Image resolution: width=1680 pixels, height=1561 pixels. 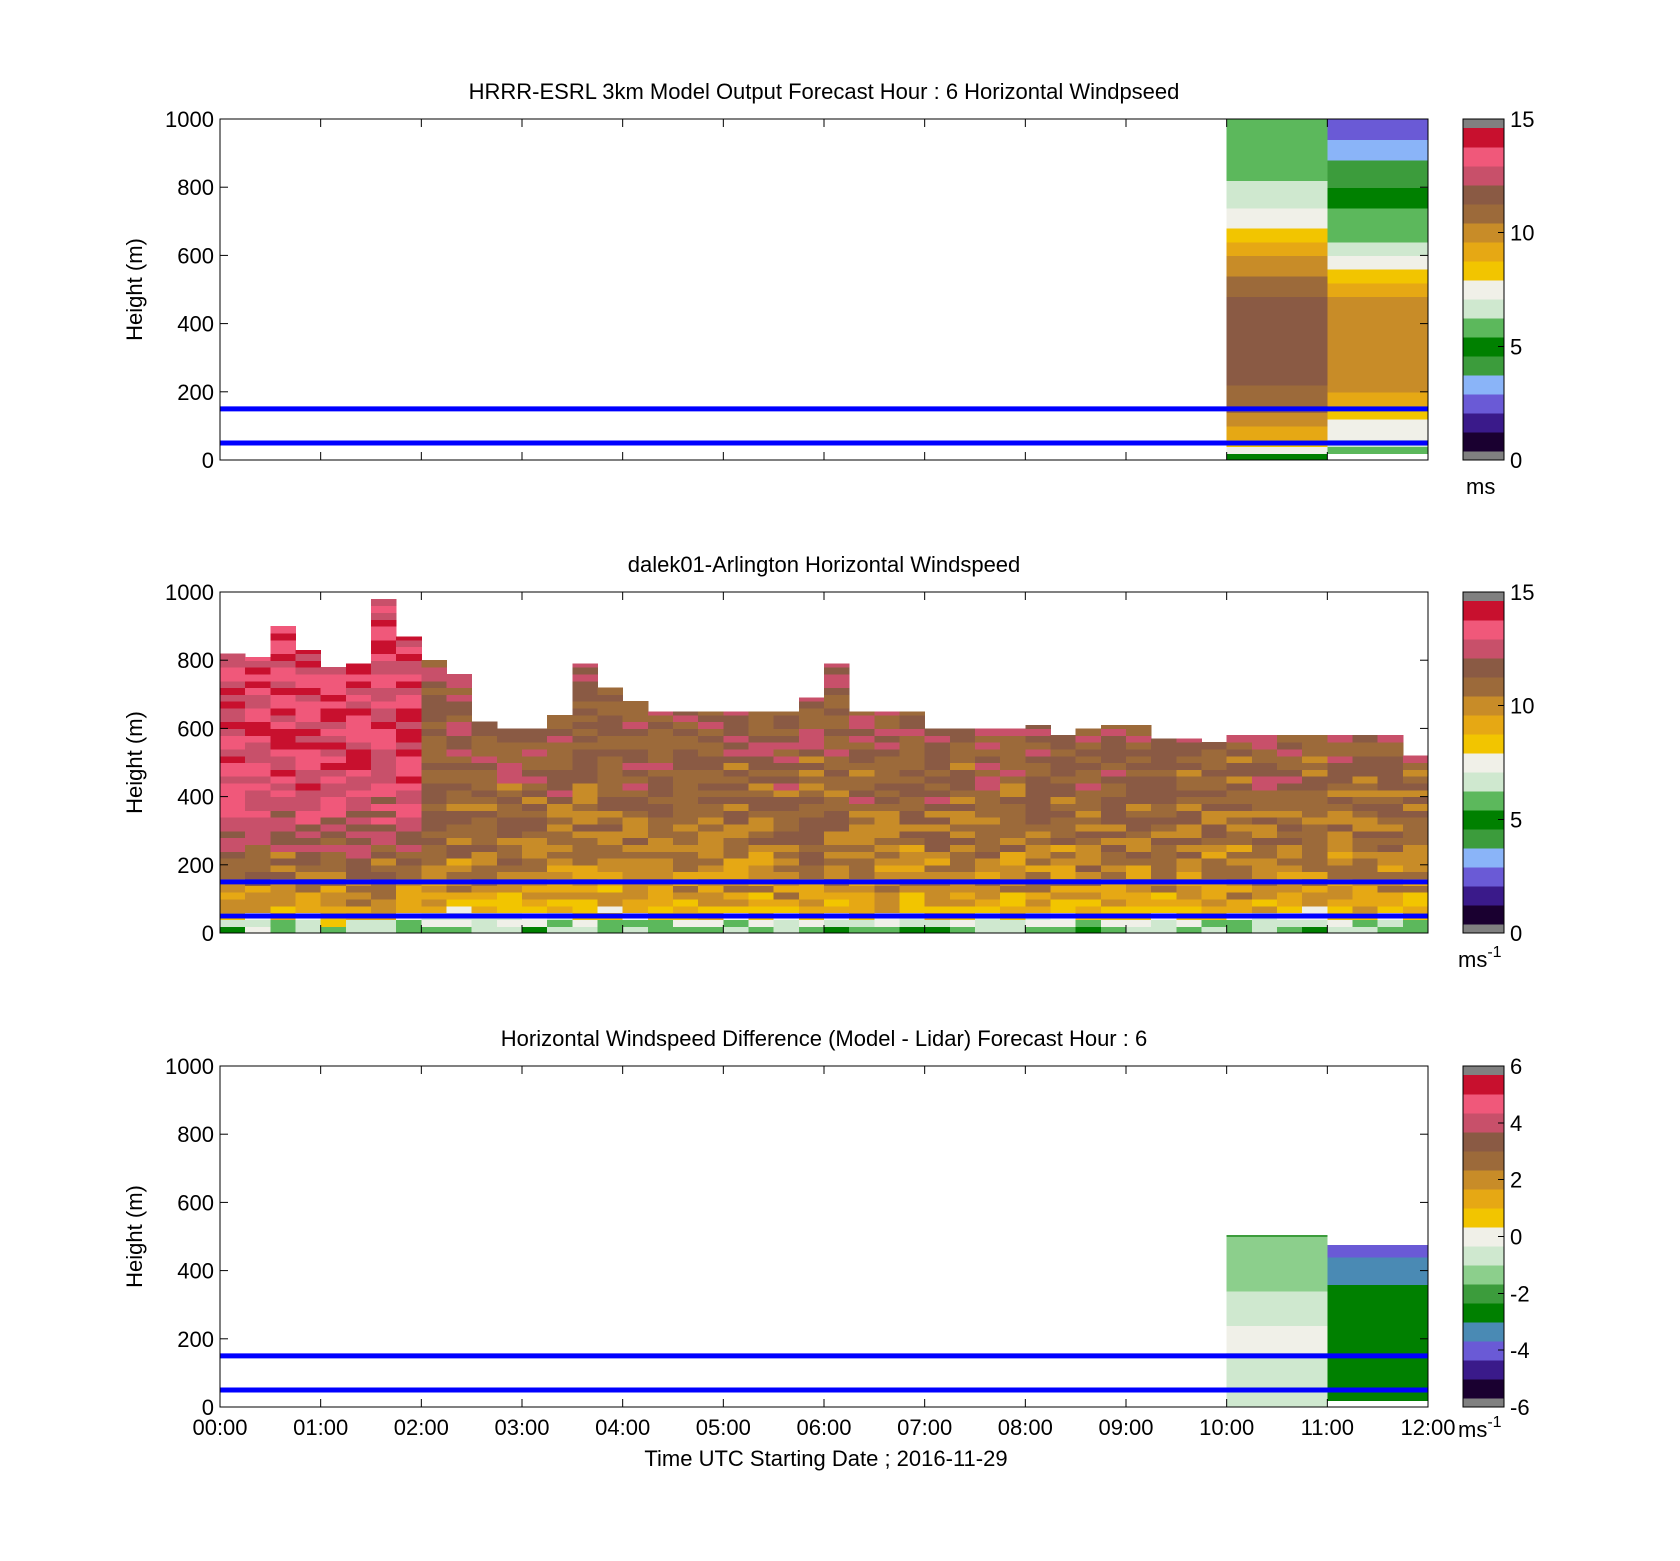 What do you see at coordinates (189, 1066) in the screenshot?
I see `y-tick-label: 1000` at bounding box center [189, 1066].